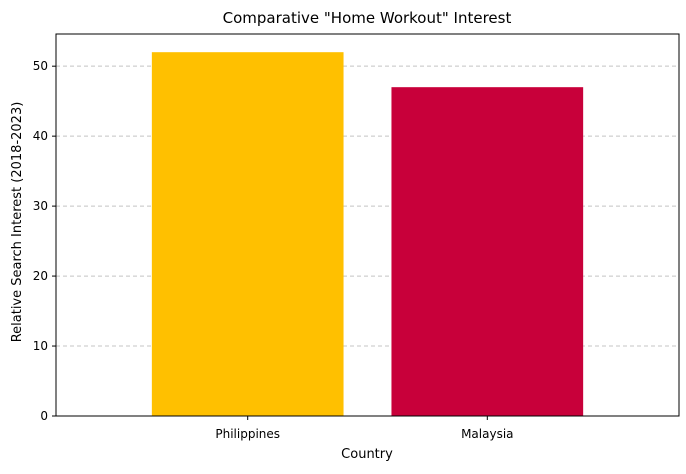 This screenshot has height=474, width=686. What do you see at coordinates (367, 18) in the screenshot?
I see `chart-title: Comparative "Home Workout" Interest` at bounding box center [367, 18].